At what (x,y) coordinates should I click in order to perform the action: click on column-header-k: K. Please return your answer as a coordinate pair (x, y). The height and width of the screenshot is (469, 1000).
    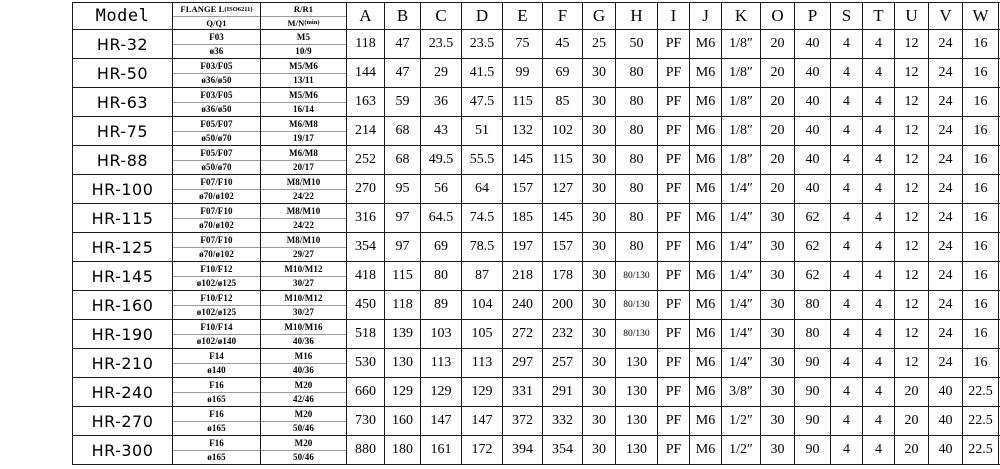
    Looking at the image, I should click on (741, 16).